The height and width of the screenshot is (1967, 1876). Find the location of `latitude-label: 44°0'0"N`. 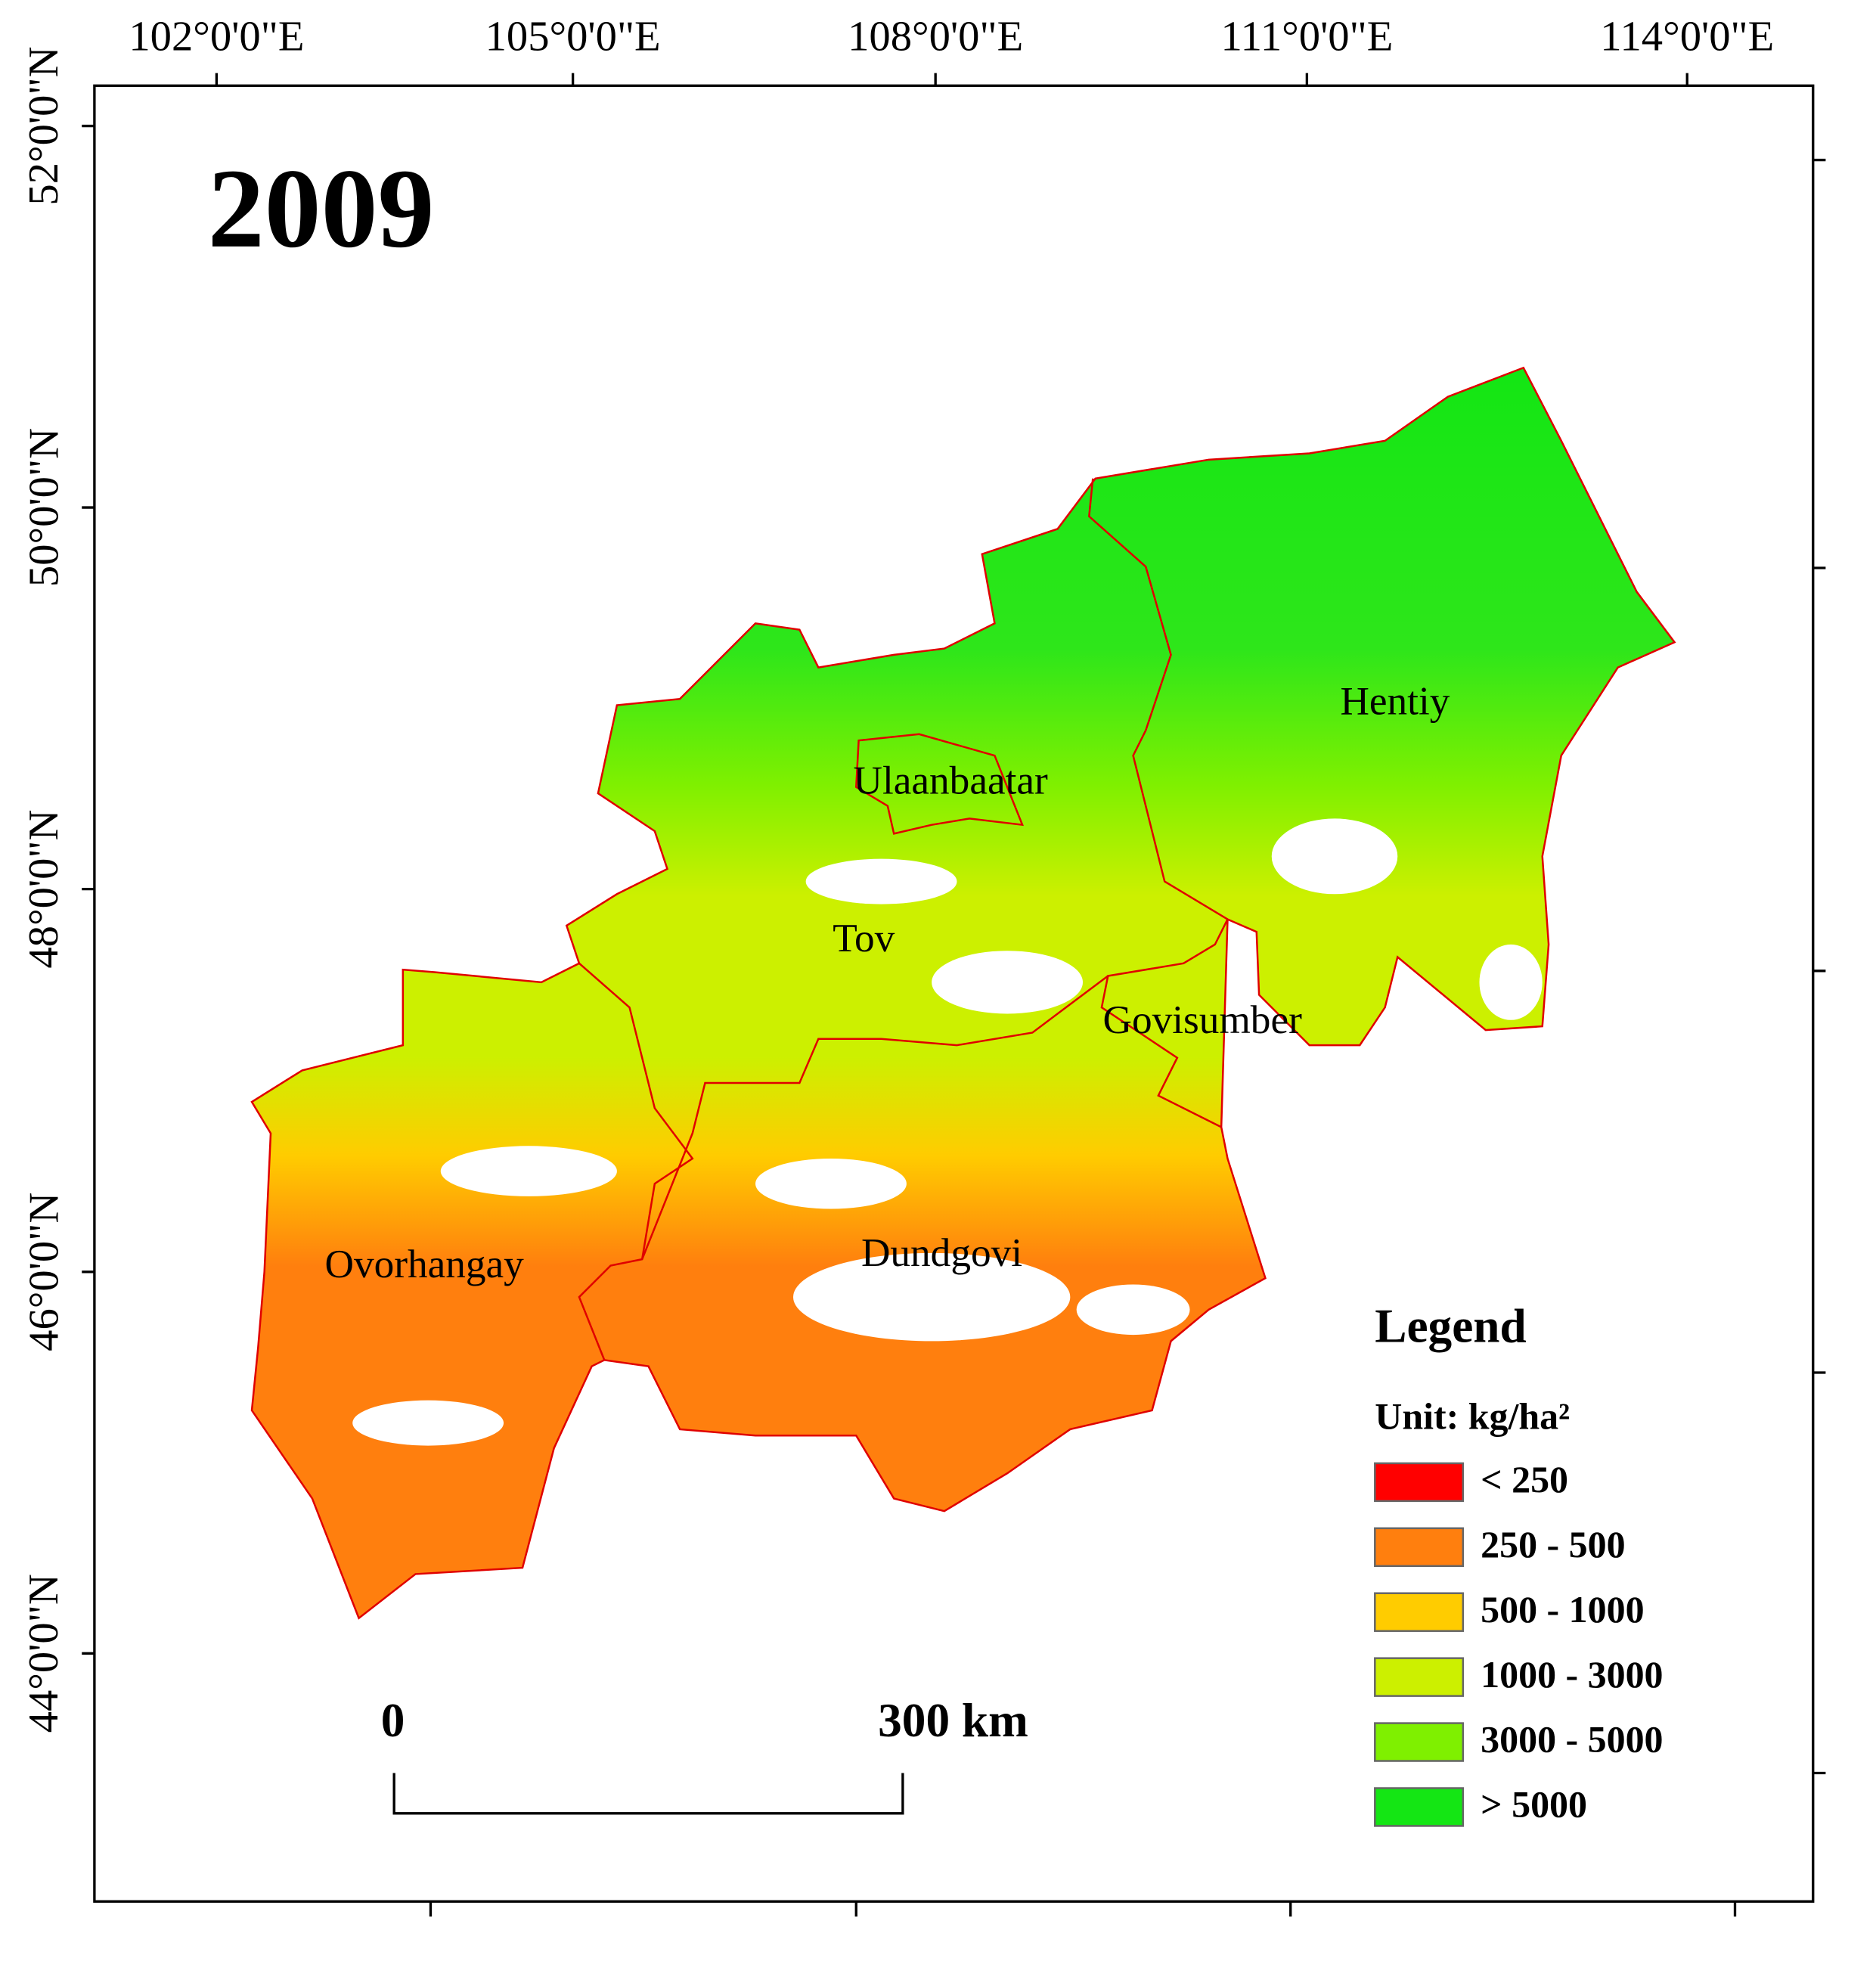

latitude-label: 44°0'0"N is located at coordinates (43, 1654).